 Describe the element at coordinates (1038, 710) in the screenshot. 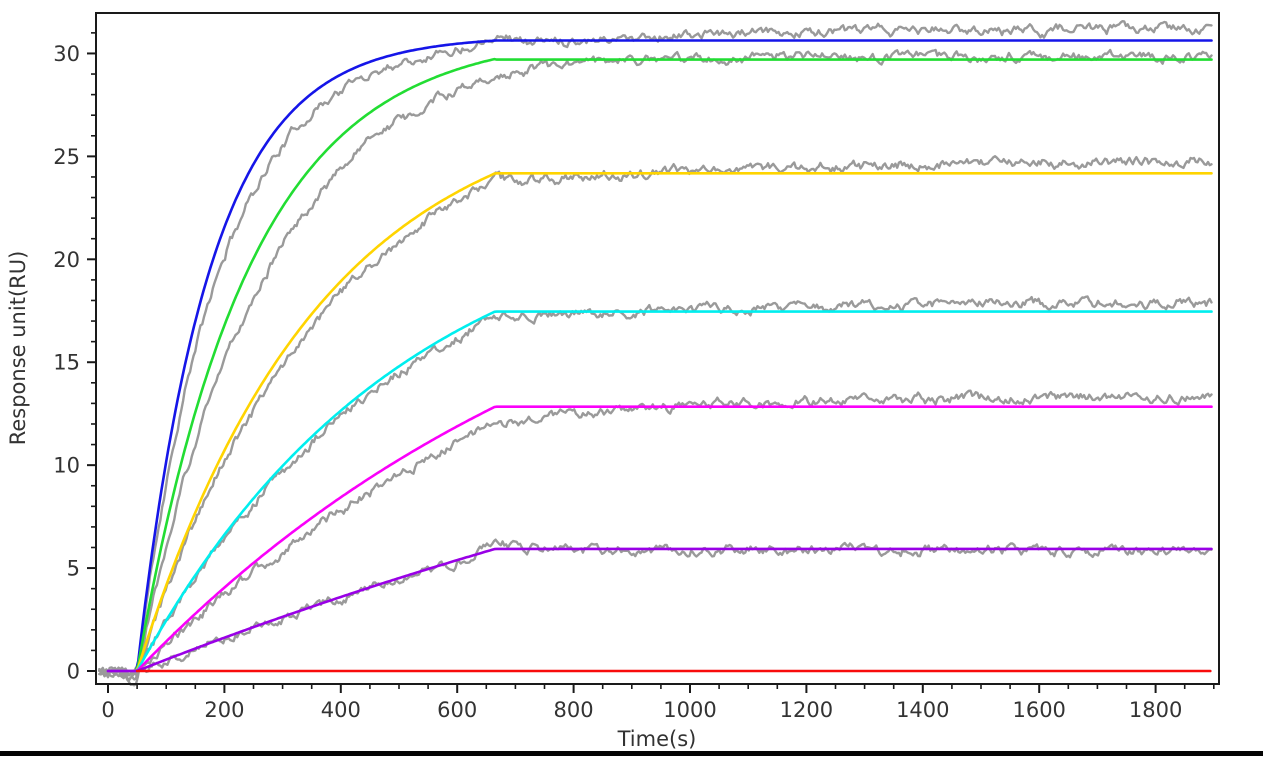

I see `x-tick-label: 1600` at that location.